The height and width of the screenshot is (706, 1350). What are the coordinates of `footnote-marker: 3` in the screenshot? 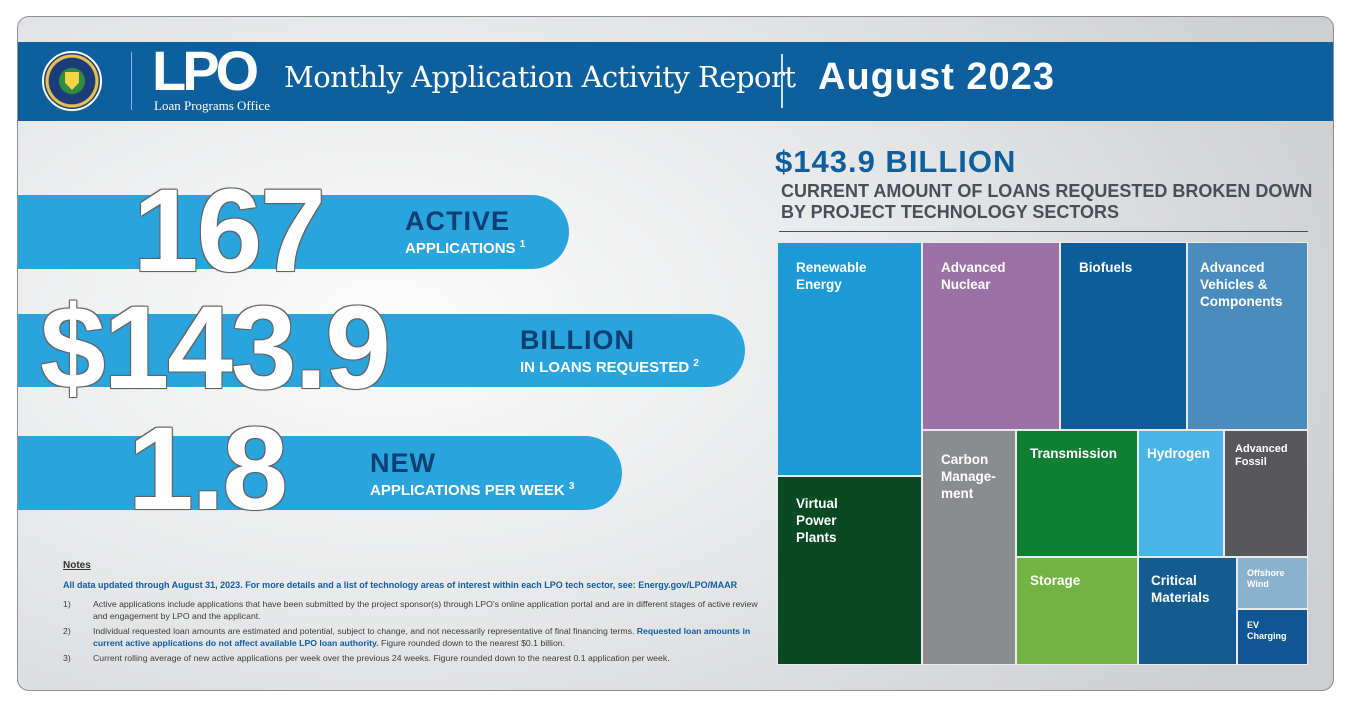 It's located at (571, 486).